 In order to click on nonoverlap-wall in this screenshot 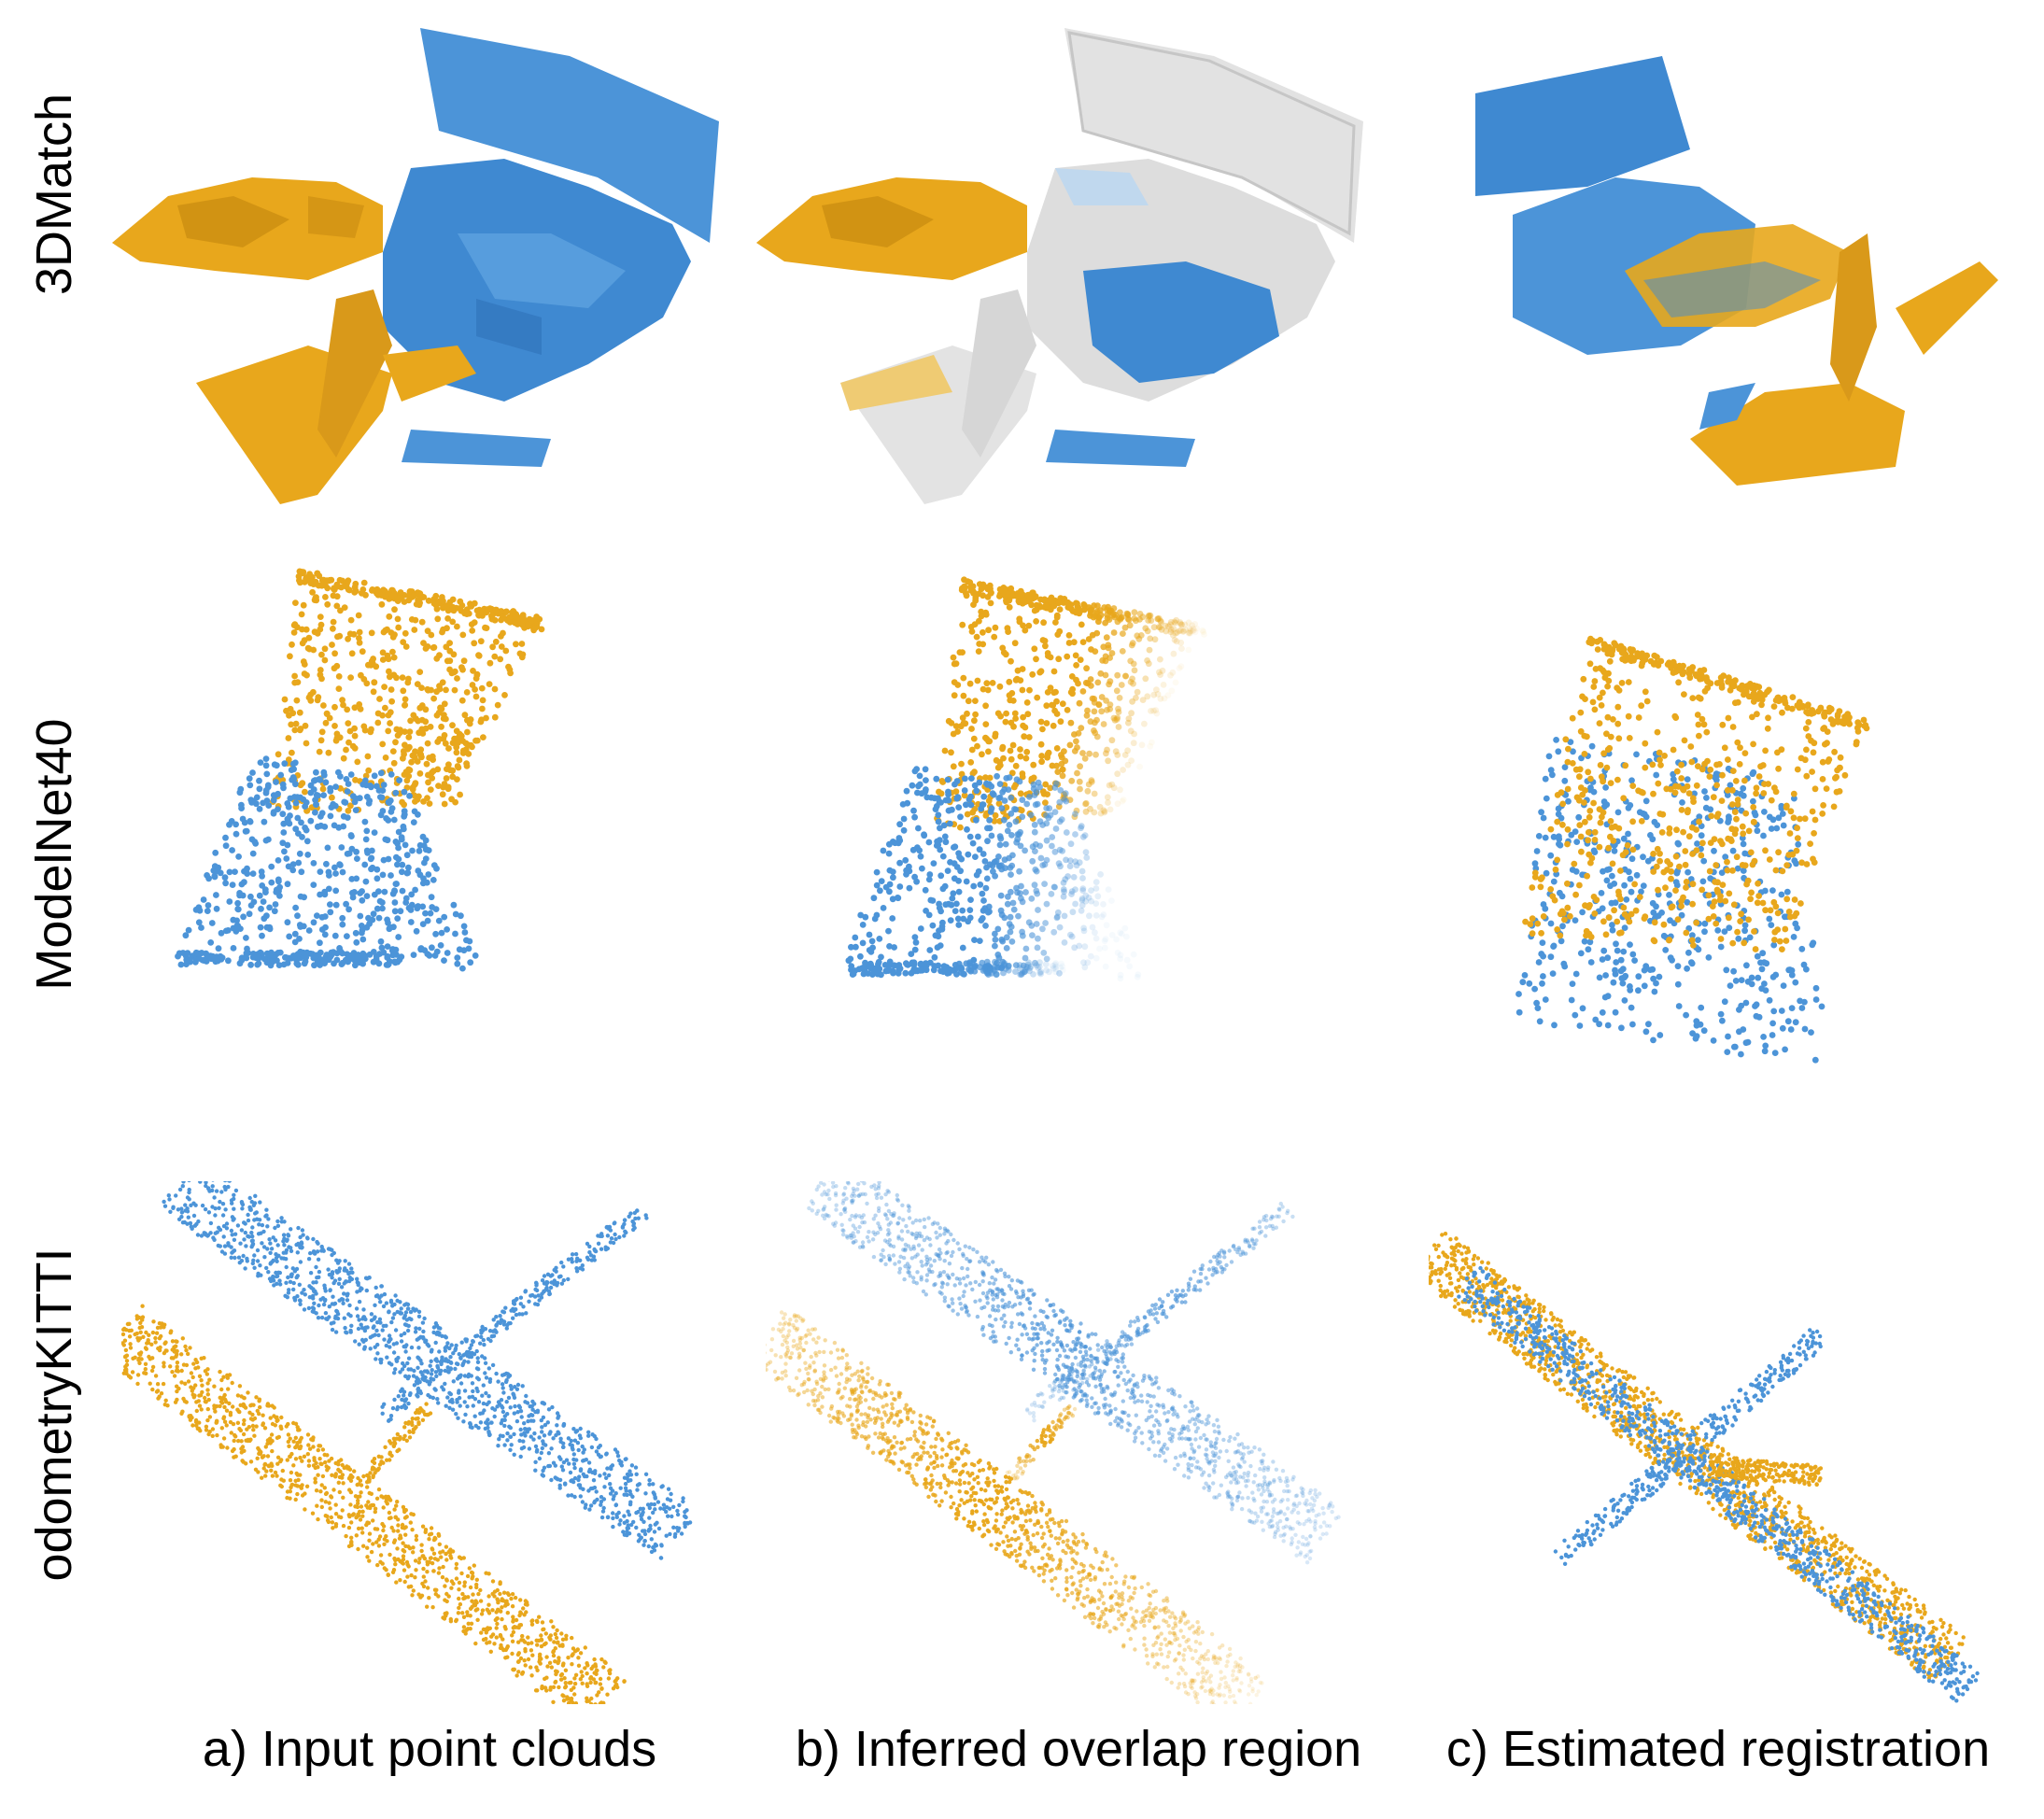, I will do `click(1213, 135)`.